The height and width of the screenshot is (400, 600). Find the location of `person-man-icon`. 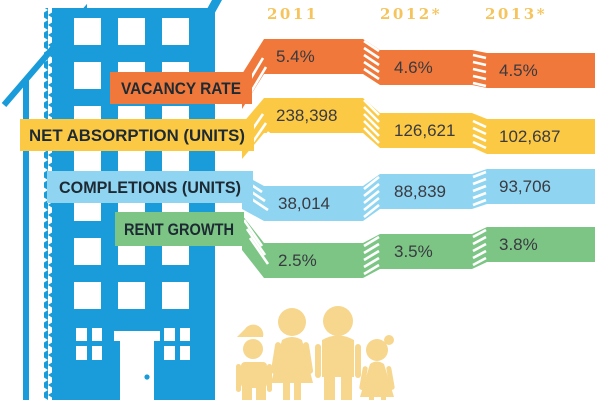

person-man-icon is located at coordinates (338, 353).